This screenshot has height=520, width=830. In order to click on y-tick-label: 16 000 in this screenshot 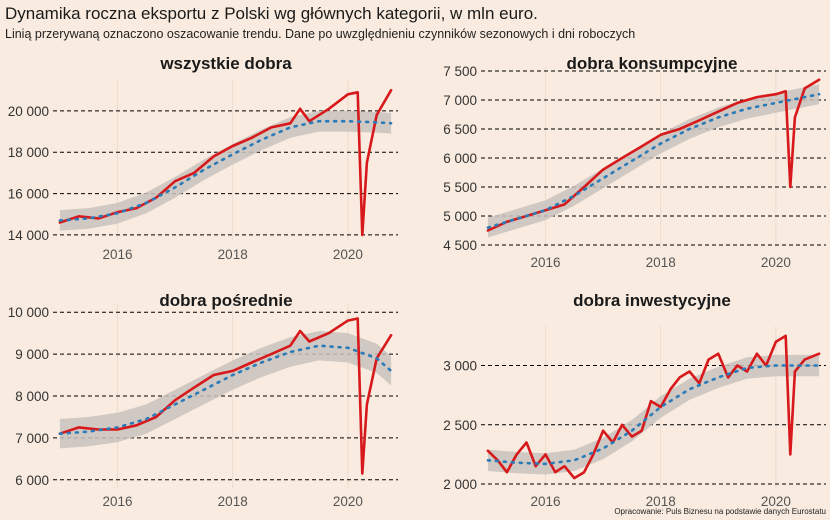, I will do `click(28, 194)`.